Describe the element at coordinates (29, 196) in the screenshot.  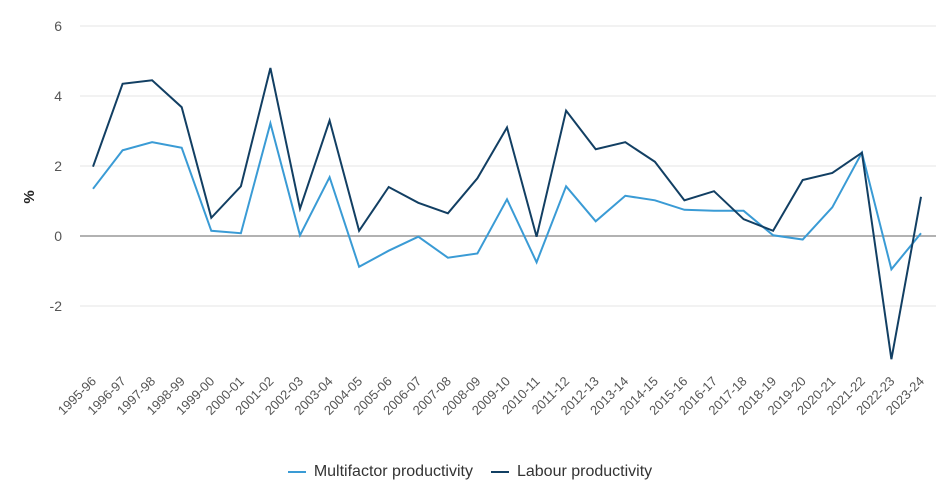
I see `y-axis-label: %` at that location.